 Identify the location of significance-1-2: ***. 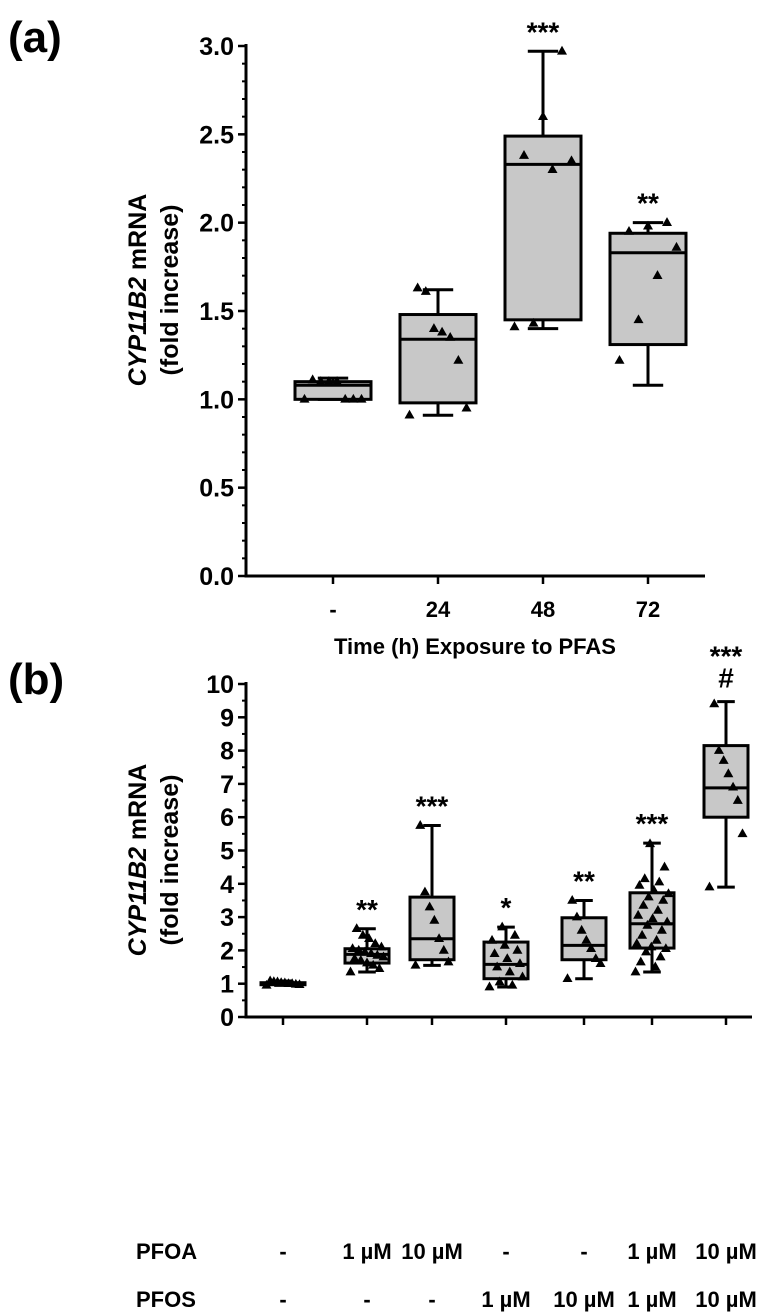
(432, 806).